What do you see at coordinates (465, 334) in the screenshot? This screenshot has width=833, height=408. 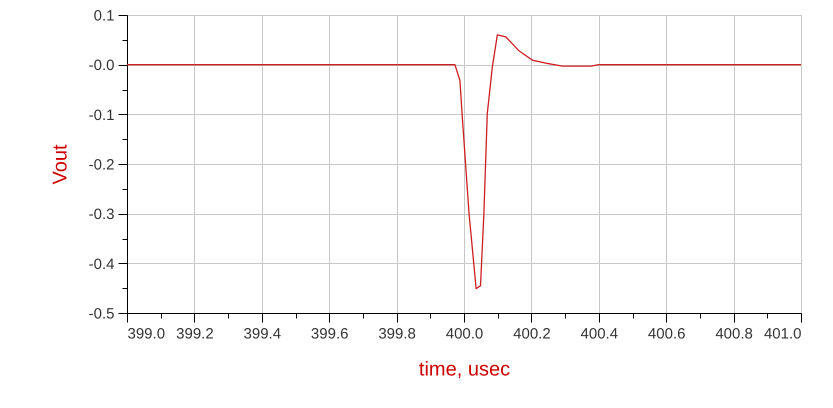 I see `x-tick-label: 400.0` at bounding box center [465, 334].